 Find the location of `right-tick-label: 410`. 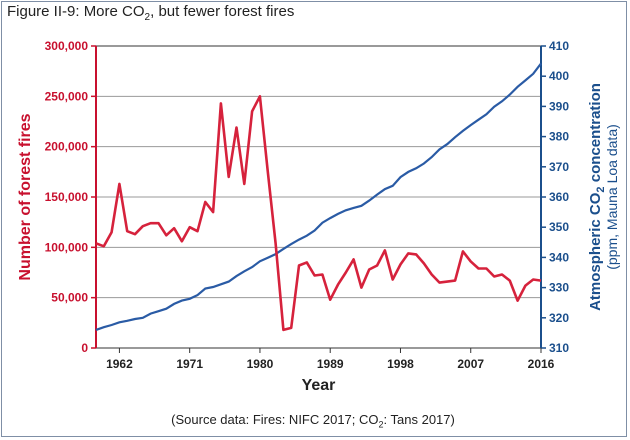

right-tick-label: 410 is located at coordinates (559, 46).